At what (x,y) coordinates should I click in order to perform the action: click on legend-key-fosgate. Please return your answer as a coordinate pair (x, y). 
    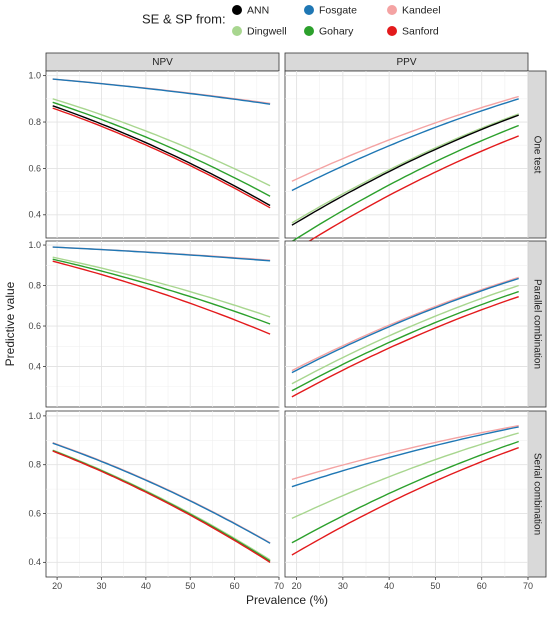
    Looking at the image, I should click on (309, 10).